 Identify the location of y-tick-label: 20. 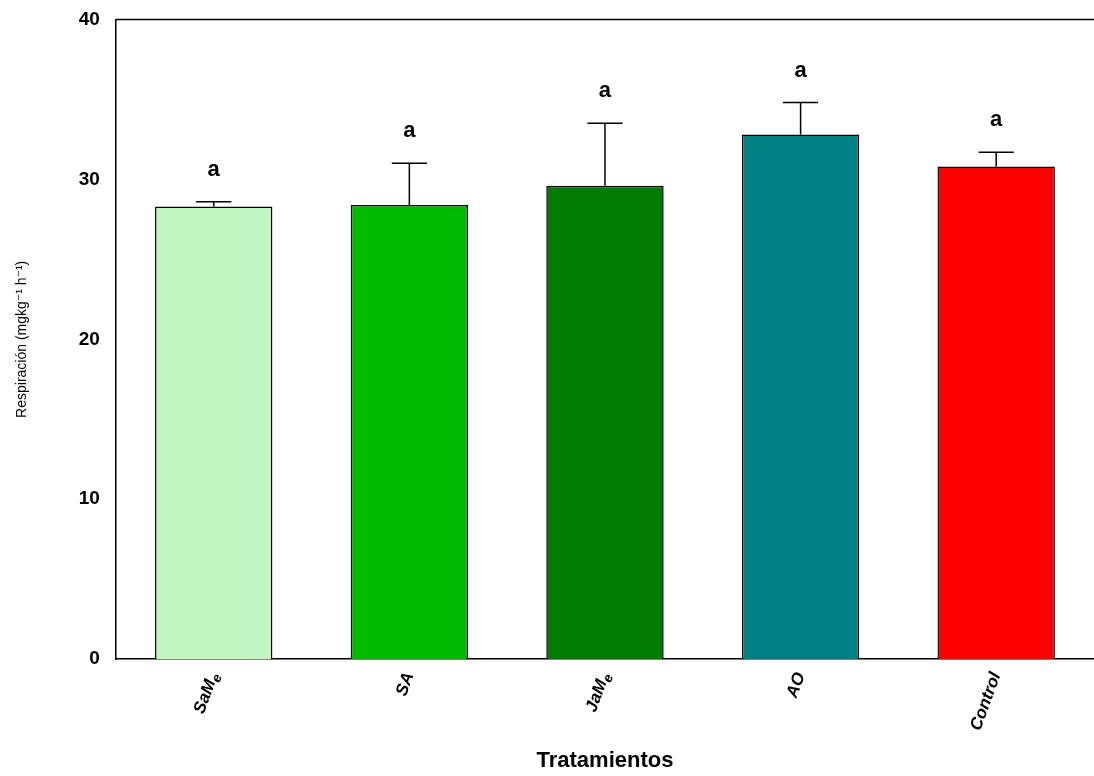
(89, 338).